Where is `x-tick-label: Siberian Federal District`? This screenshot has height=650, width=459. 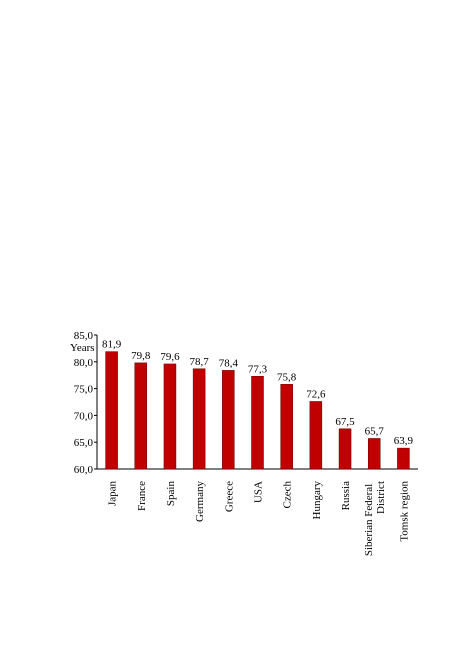 x-tick-label: Siberian Federal District is located at coordinates (375, 518).